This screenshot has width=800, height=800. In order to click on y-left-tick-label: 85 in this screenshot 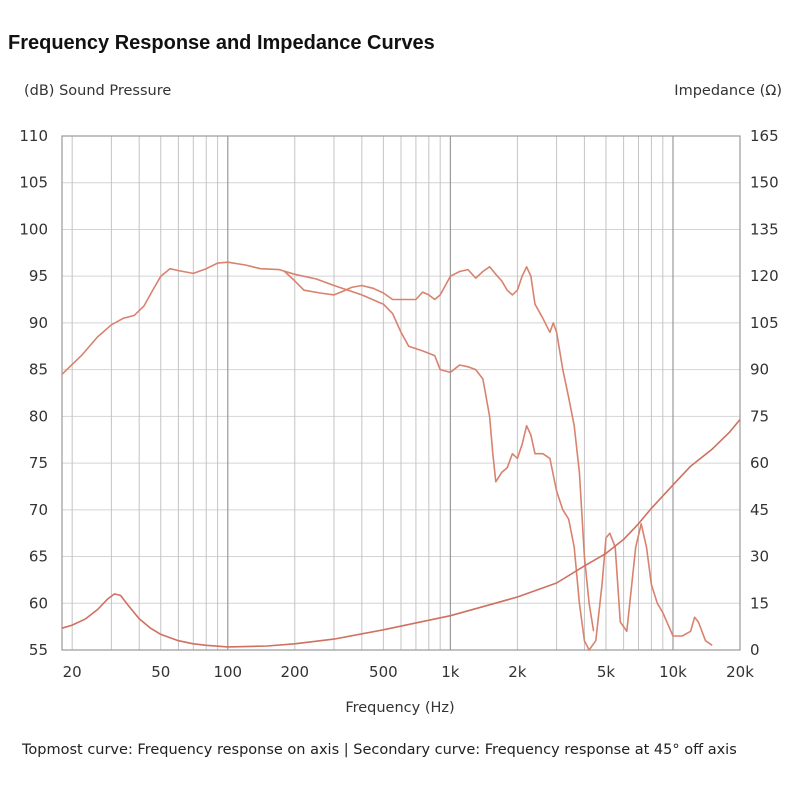, I will do `click(38, 370)`.